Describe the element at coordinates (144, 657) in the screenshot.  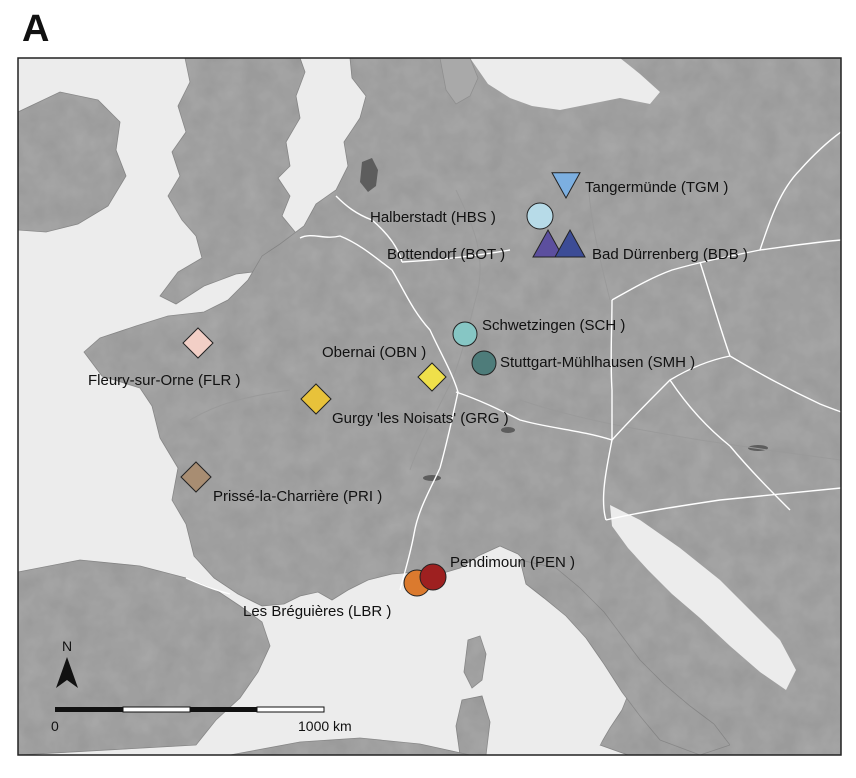
I see `land-iberia` at that location.